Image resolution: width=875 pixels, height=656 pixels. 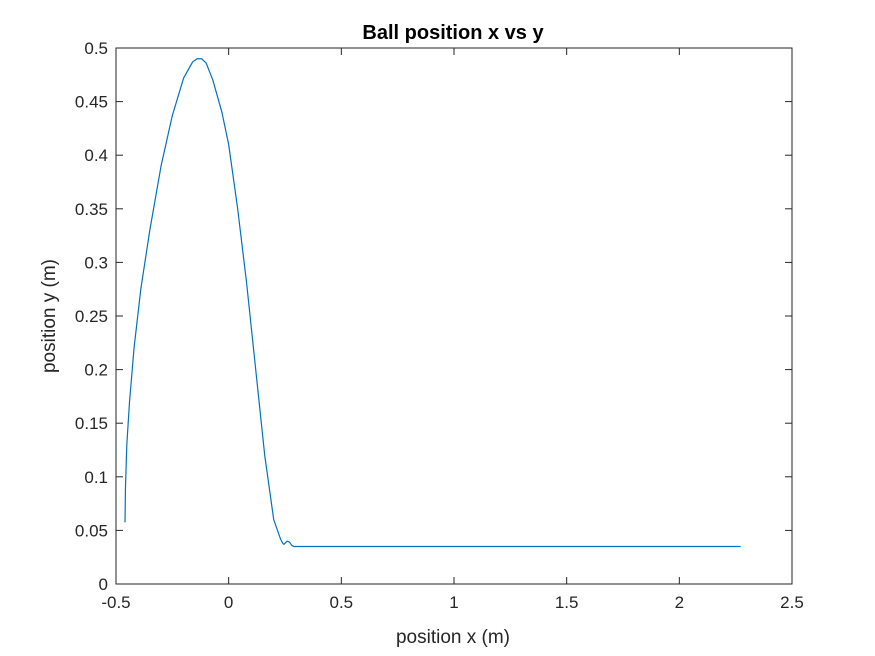 What do you see at coordinates (453, 637) in the screenshot?
I see `x-axis-label: position x (m)` at bounding box center [453, 637].